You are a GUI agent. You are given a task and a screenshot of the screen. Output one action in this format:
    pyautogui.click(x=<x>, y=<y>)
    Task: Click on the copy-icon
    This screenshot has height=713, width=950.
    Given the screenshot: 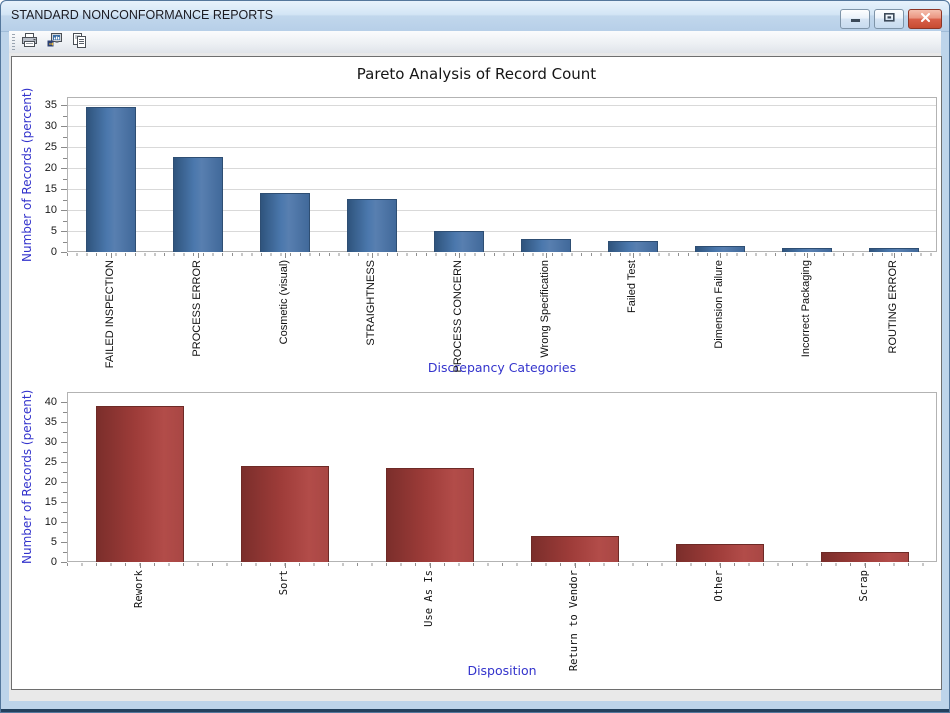 What is the action you would take?
    pyautogui.click(x=79, y=42)
    